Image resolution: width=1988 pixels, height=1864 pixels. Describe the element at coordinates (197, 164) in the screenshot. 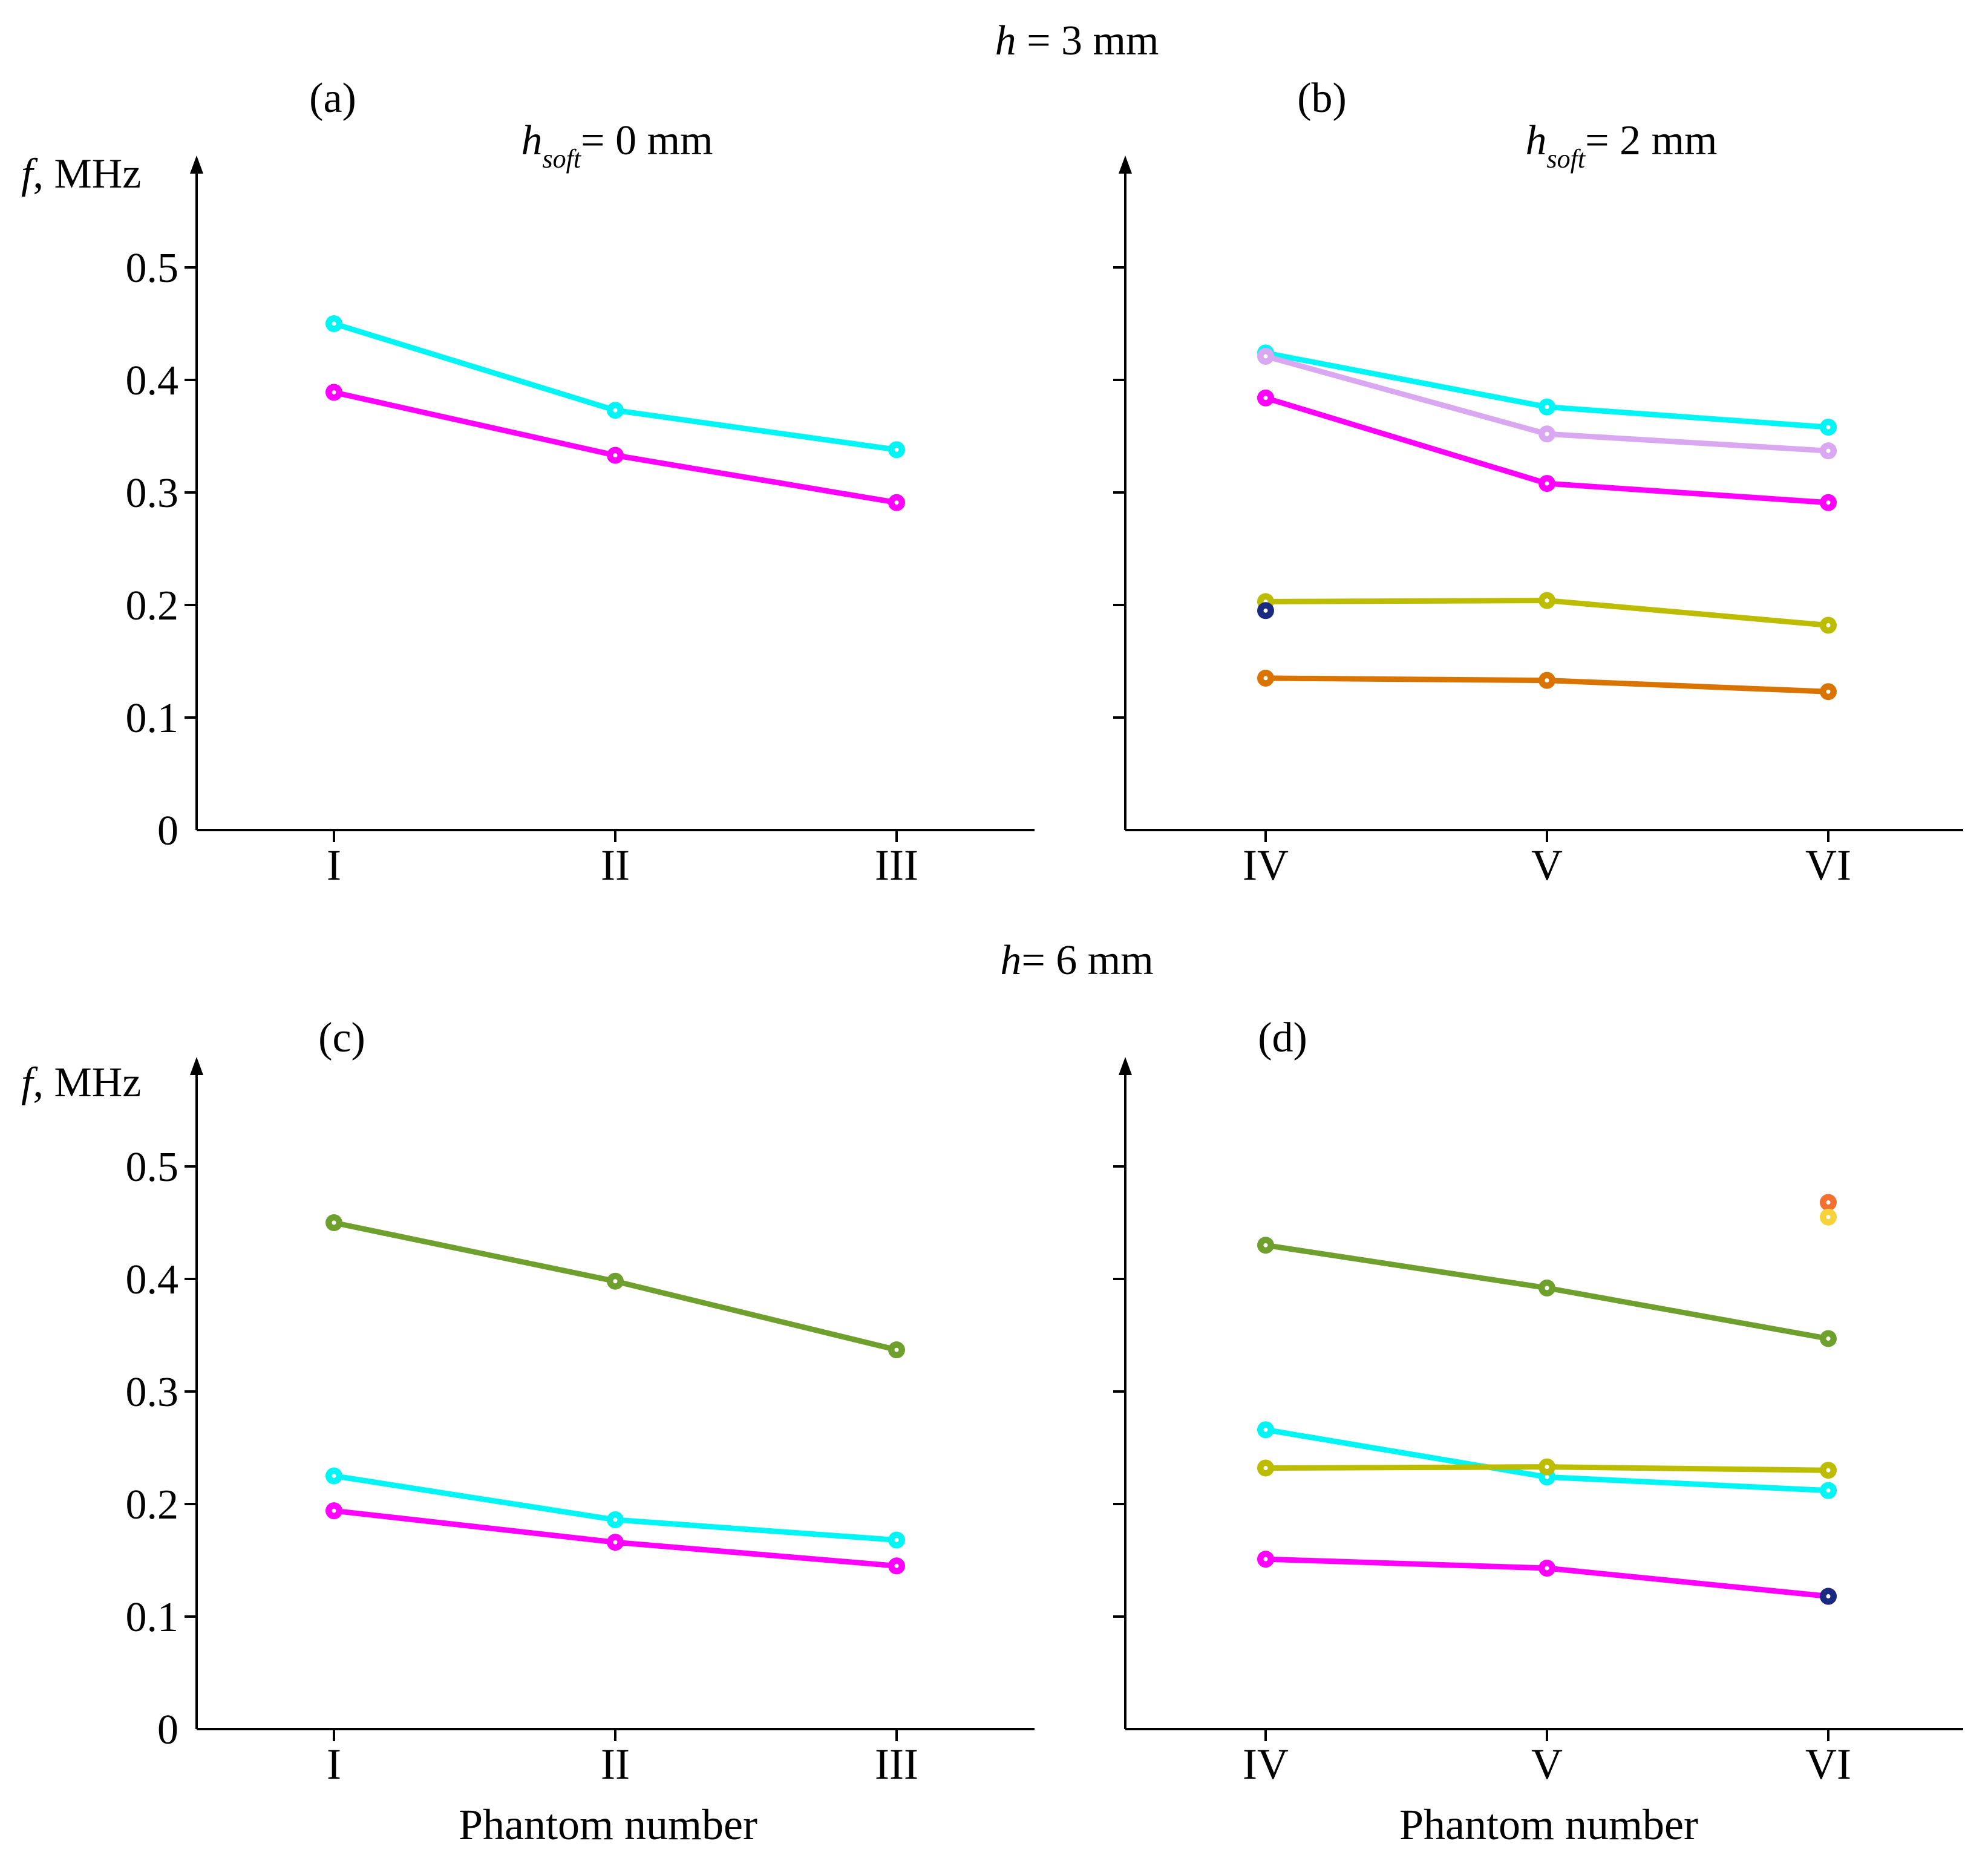

I see `panel-a-y-axis-arrow` at that location.